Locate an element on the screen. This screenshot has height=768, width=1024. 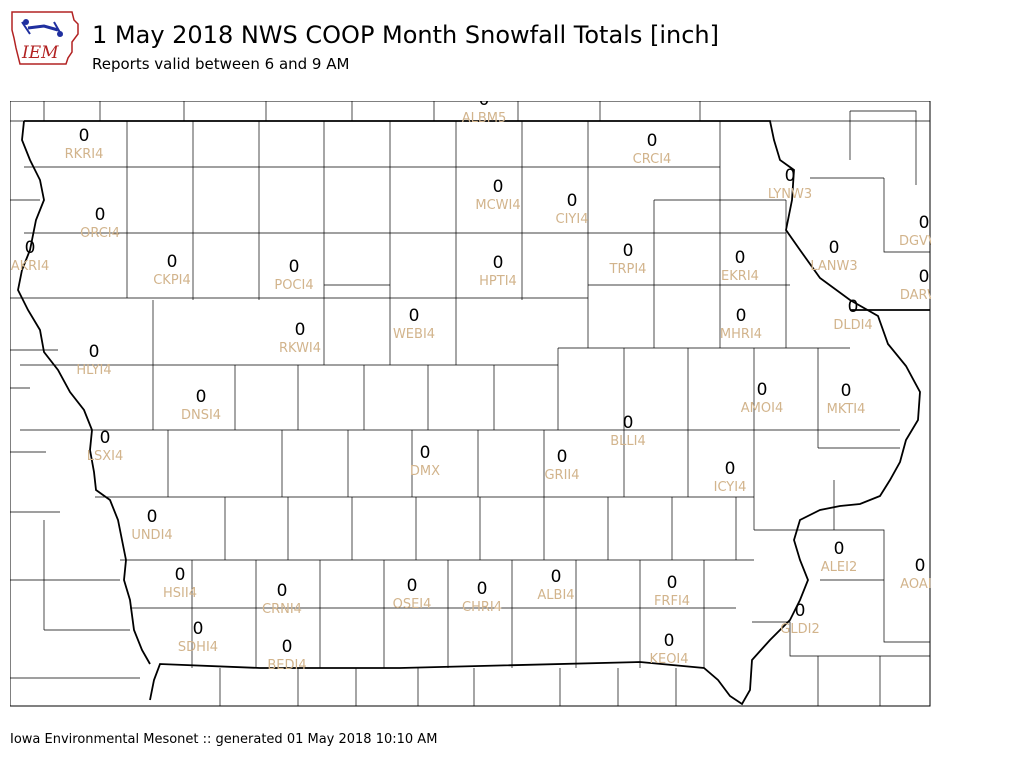
station-id-label: DGVW3 is located at coordinates (915, 241).